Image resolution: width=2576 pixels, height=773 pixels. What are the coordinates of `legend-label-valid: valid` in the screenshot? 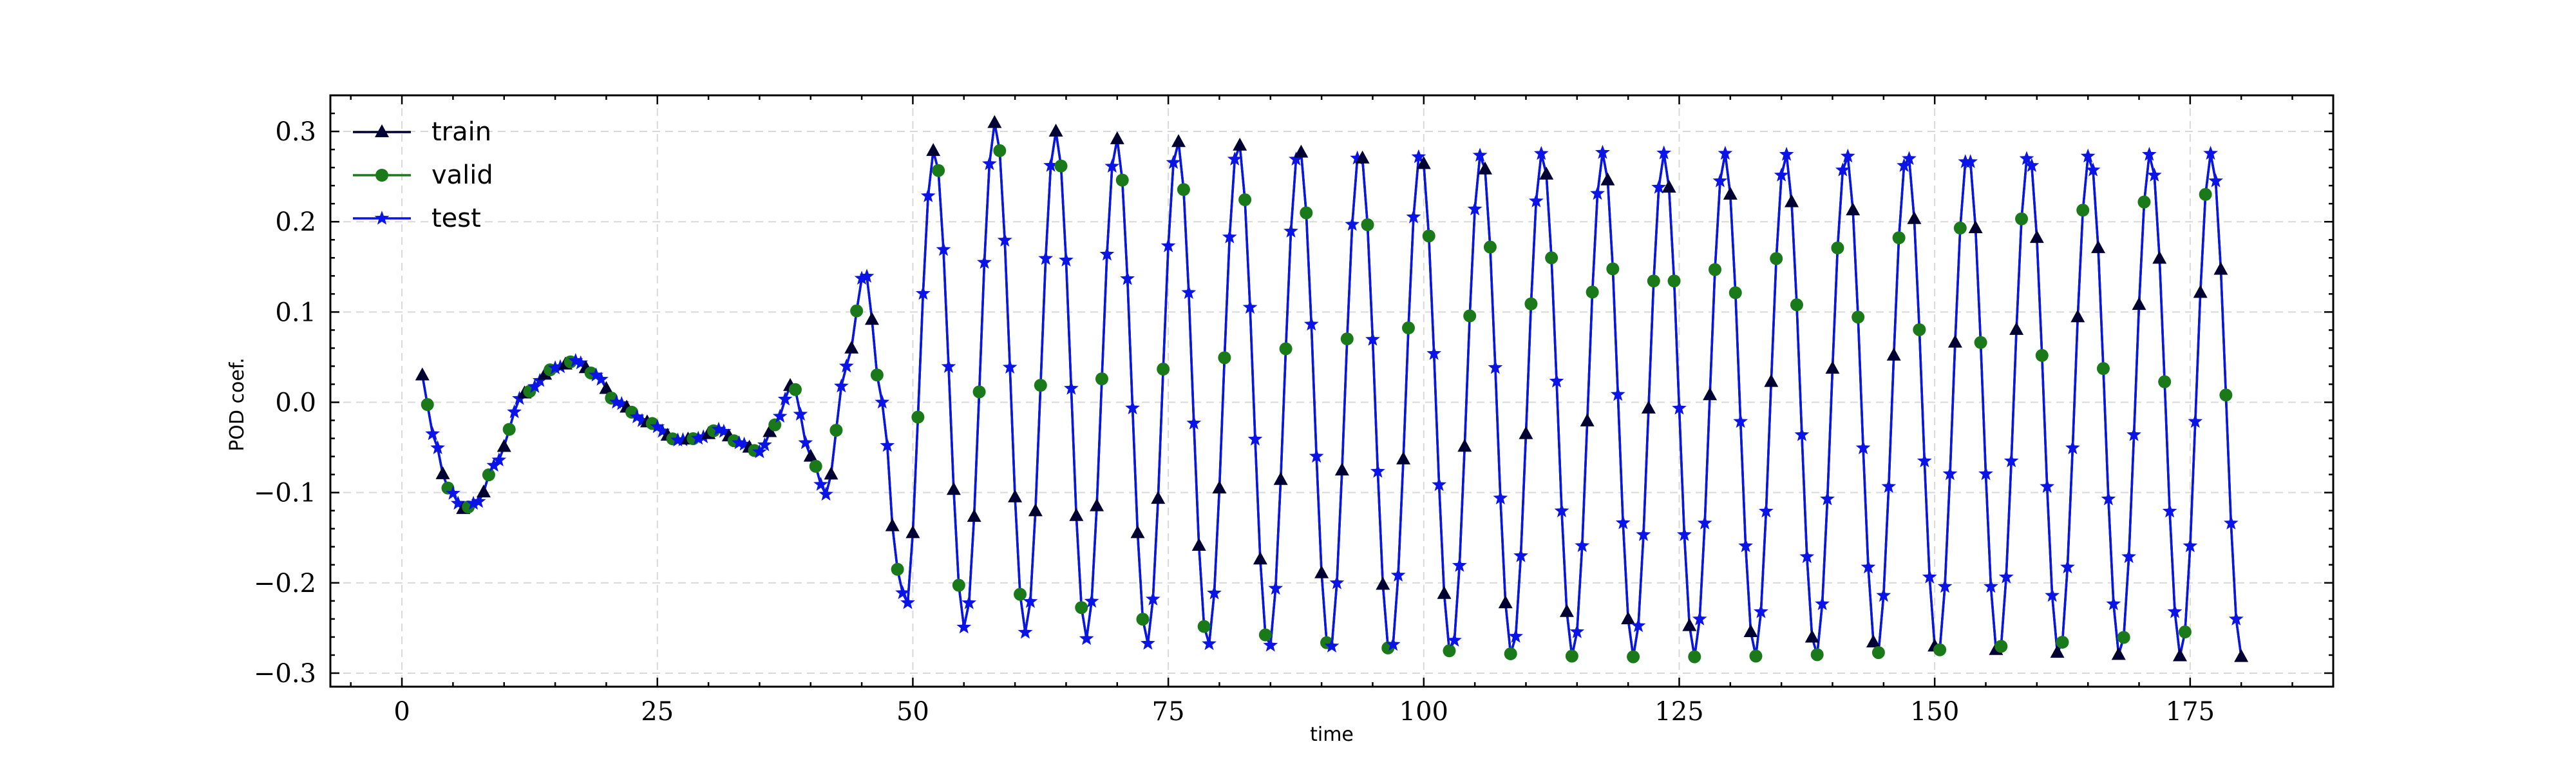 It's located at (462, 175).